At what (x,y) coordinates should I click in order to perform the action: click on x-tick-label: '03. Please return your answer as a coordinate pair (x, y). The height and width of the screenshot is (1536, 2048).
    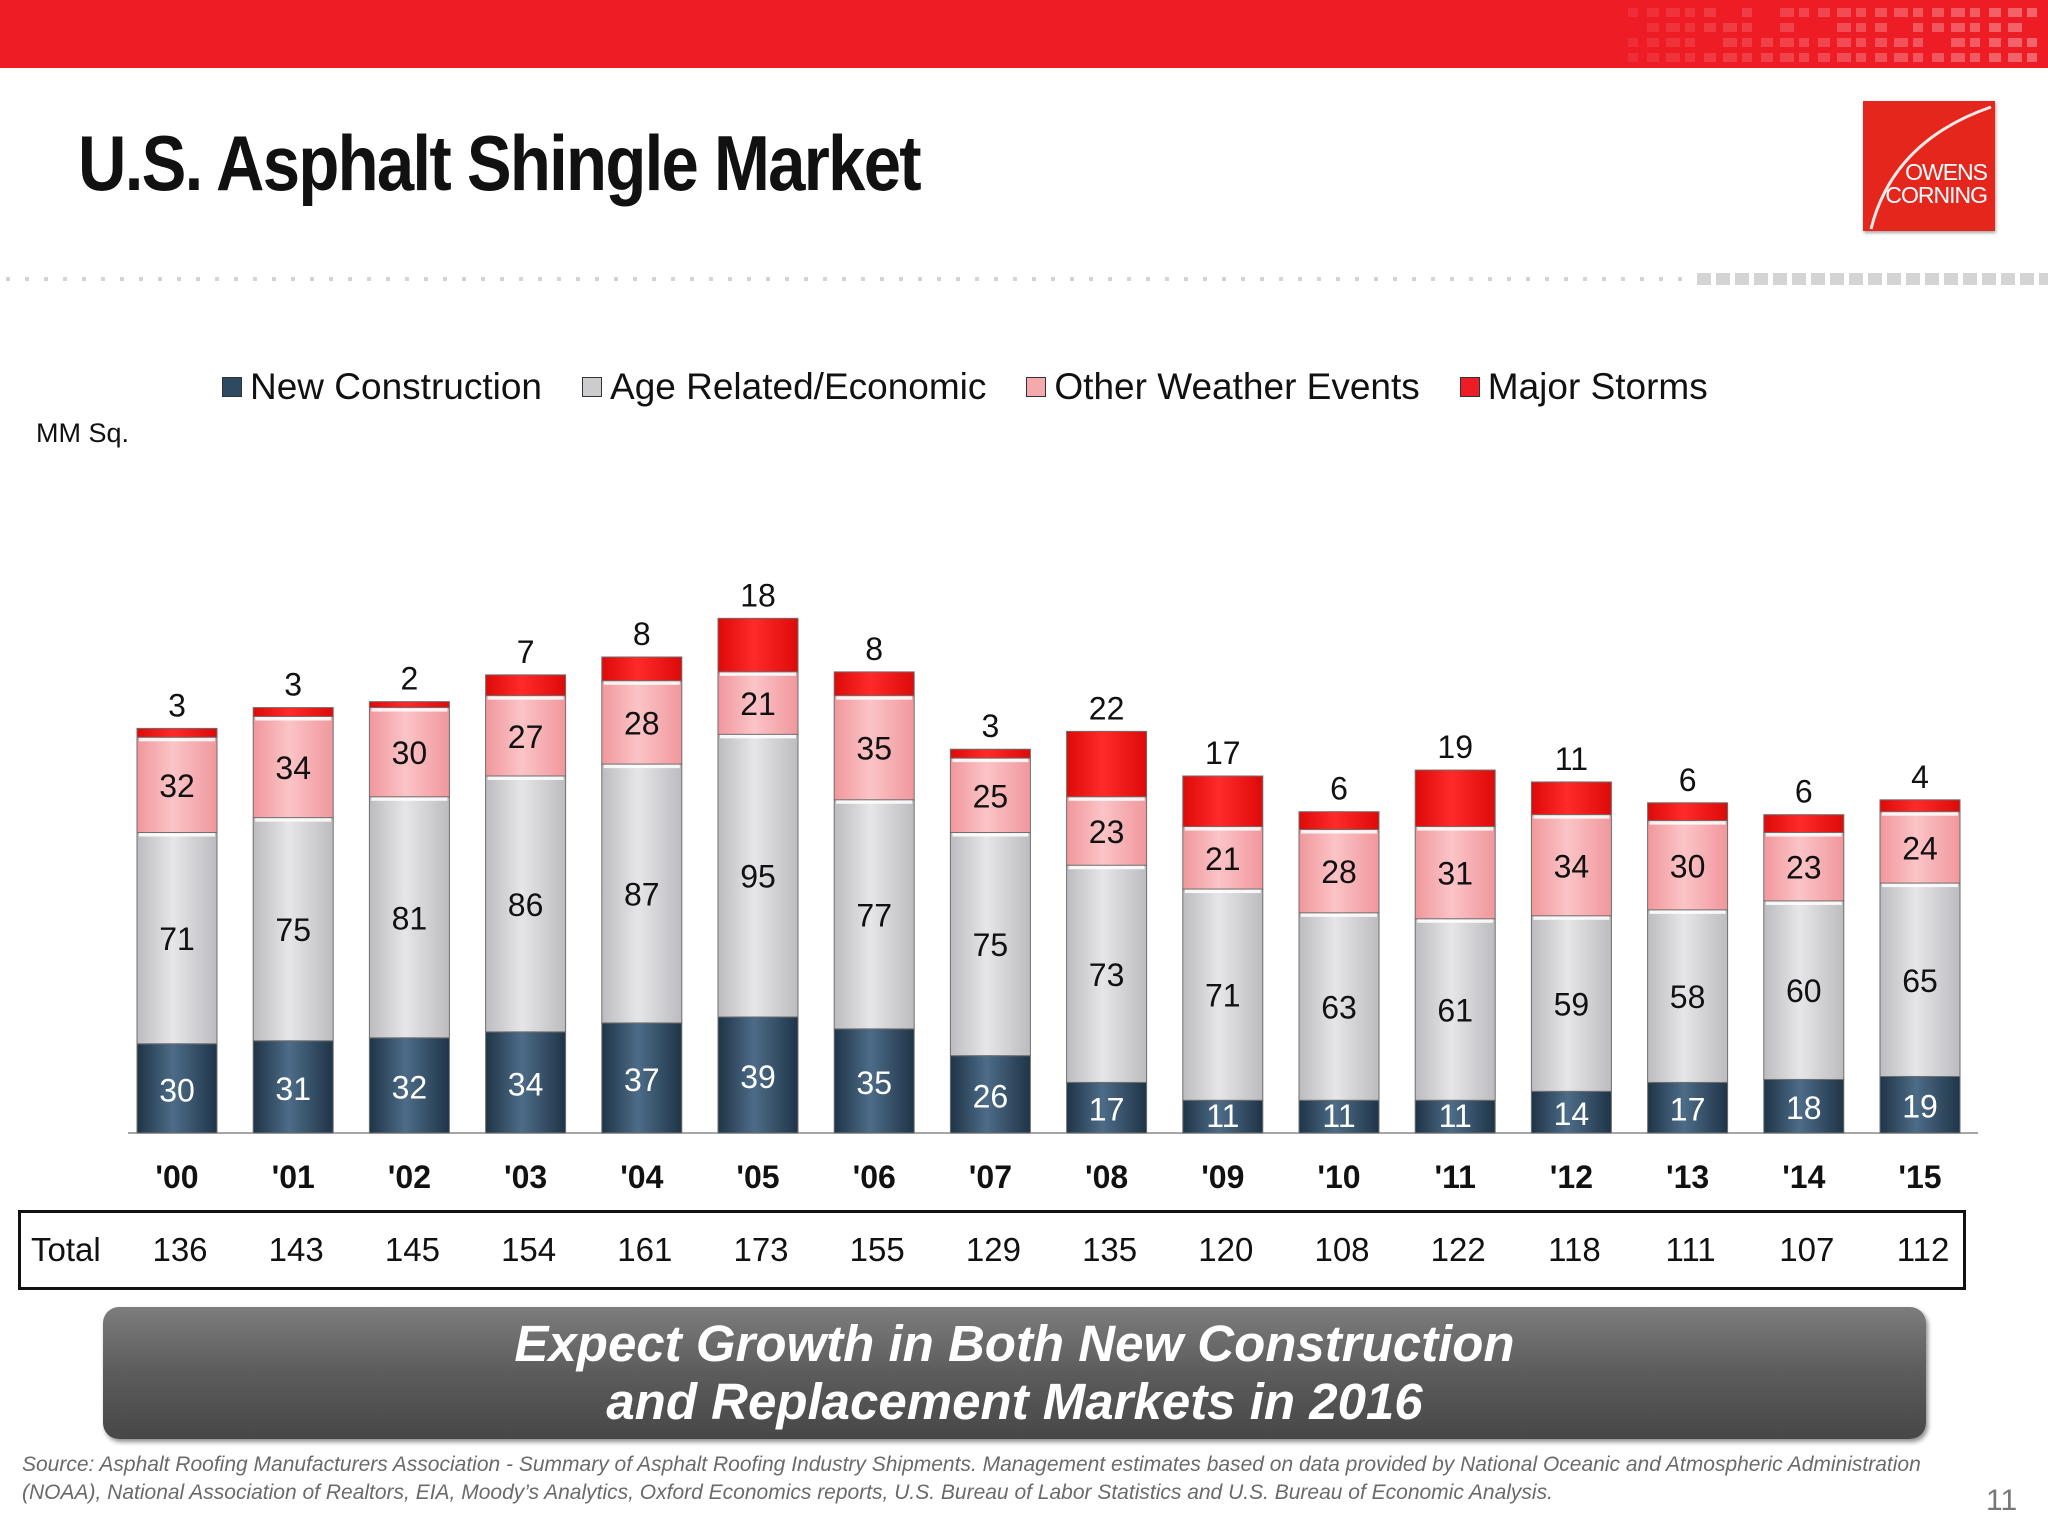
    Looking at the image, I should click on (525, 1177).